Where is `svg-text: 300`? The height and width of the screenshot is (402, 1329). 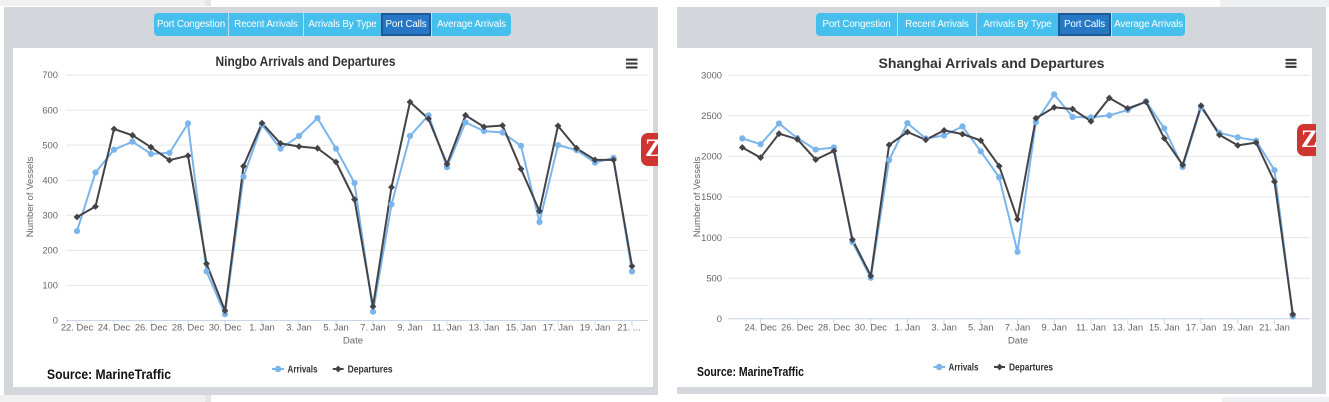
svg-text: 300 is located at coordinates (50, 215).